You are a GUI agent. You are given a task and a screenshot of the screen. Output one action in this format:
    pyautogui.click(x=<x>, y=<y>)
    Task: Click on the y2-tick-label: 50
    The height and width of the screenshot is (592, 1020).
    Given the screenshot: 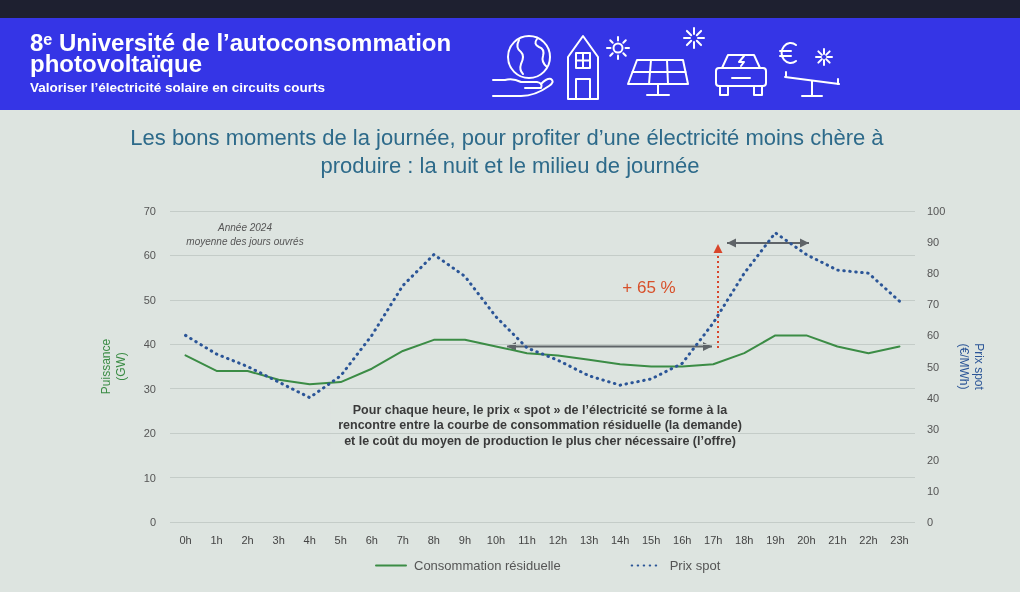 What is the action you would take?
    pyautogui.click(x=933, y=366)
    